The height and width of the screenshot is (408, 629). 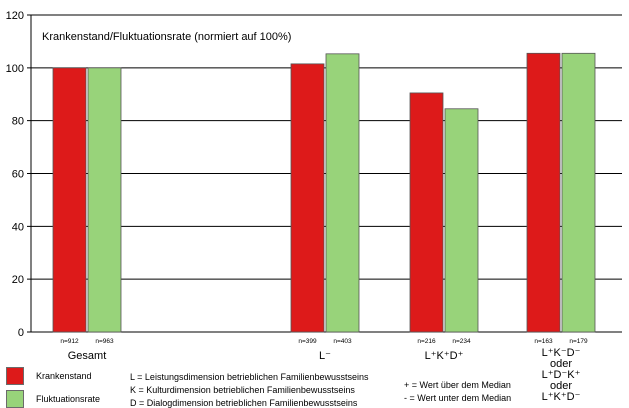 I want to click on n-label-0-2: n=216, so click(x=426, y=341).